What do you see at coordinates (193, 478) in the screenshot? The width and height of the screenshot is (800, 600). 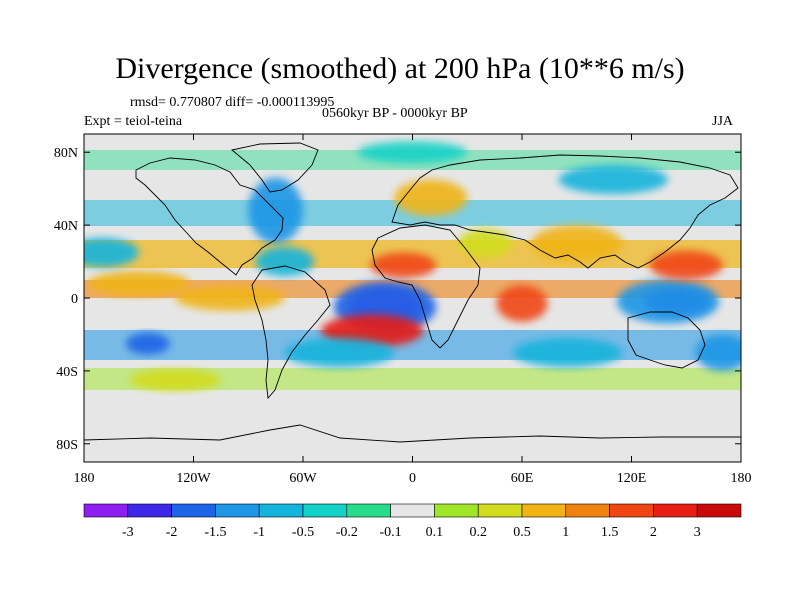 I see `lon-tick-label: 120W` at bounding box center [193, 478].